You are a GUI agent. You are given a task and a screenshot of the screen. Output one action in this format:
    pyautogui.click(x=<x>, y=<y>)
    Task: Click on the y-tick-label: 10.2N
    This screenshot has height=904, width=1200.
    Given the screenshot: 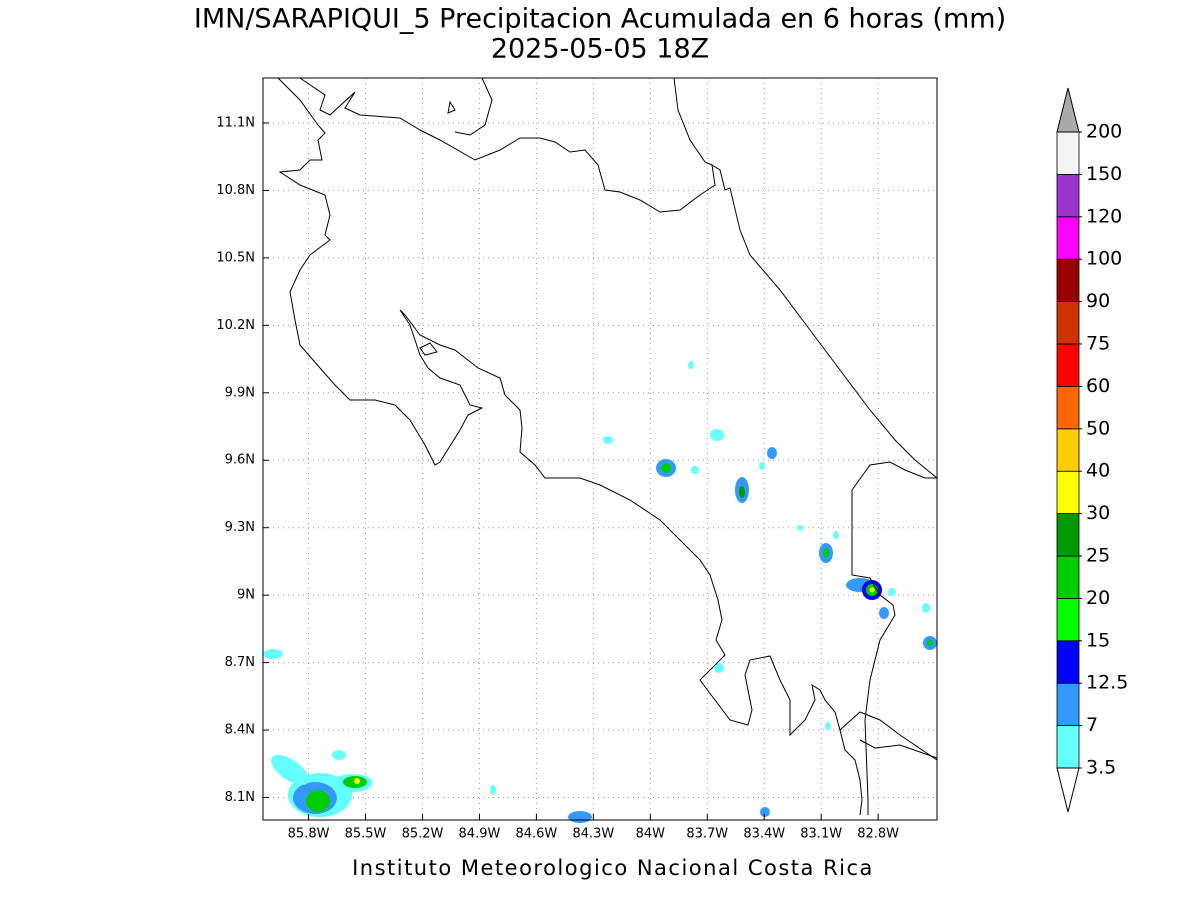 What is the action you would take?
    pyautogui.click(x=235, y=325)
    